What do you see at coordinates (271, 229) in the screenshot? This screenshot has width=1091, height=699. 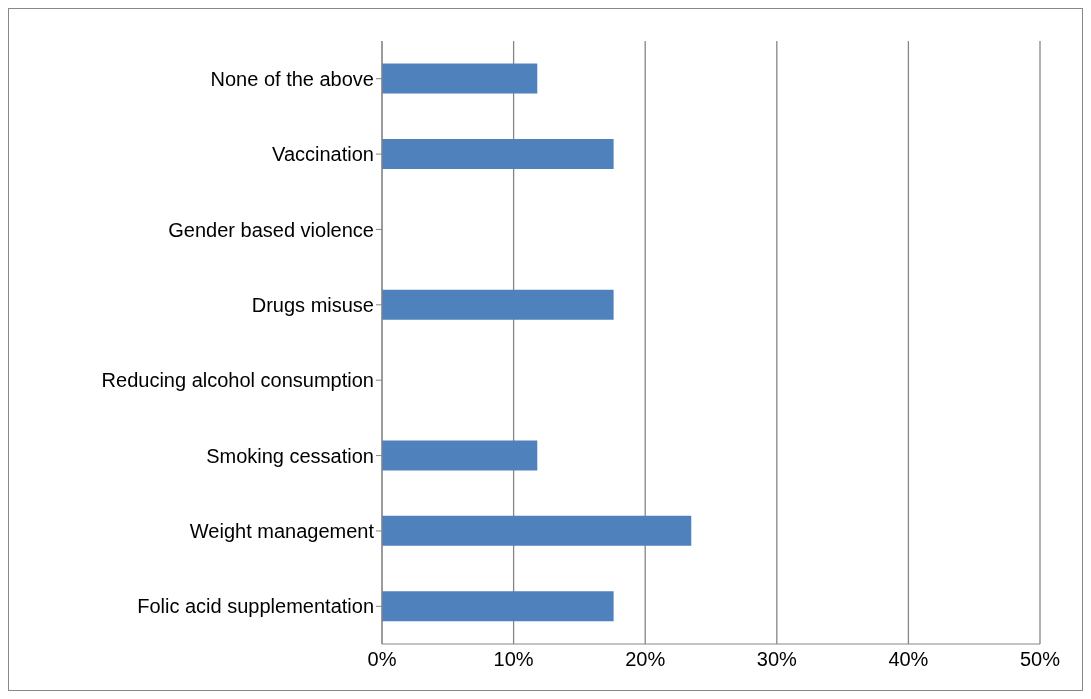 I see `y-tick-label: Gender based violence` at bounding box center [271, 229].